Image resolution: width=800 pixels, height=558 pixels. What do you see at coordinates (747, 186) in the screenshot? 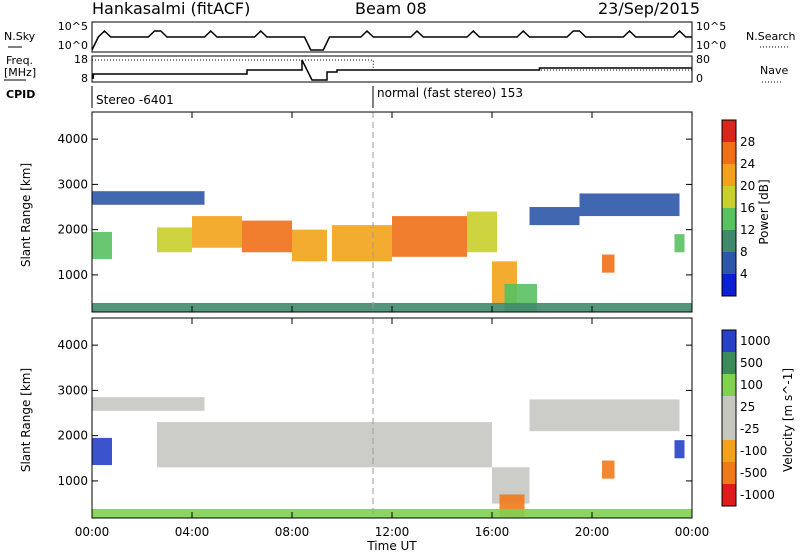
I see `power-colorbar-tick-4: 20` at bounding box center [747, 186].